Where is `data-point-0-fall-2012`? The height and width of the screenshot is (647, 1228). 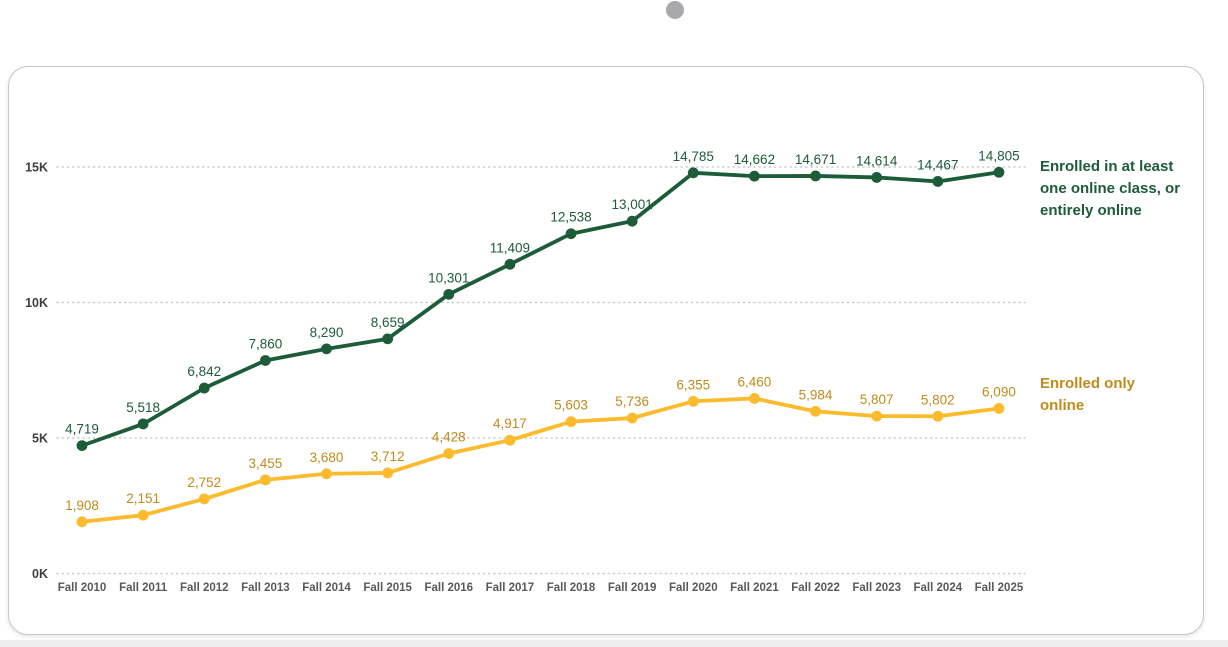 data-point-0-fall-2012 is located at coordinates (204, 388).